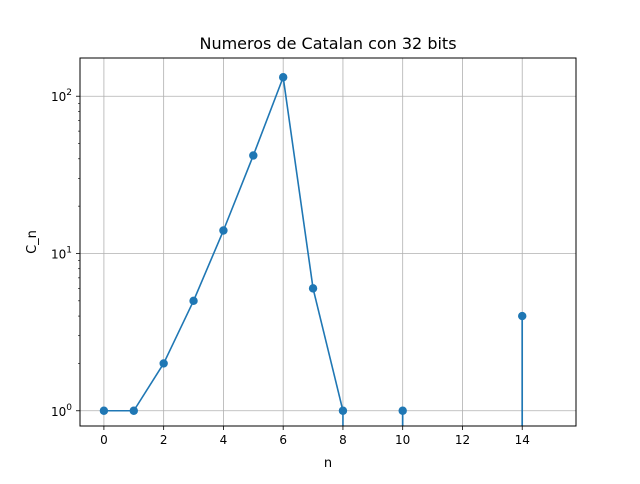 The width and height of the screenshot is (640, 484). Describe the element at coordinates (104, 440) in the screenshot. I see `x-tick-label: 0` at that location.